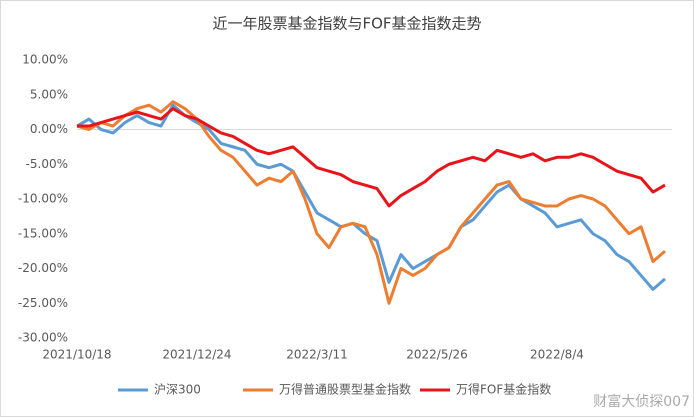  What do you see at coordinates (43, 233) in the screenshot?
I see `y-tick-label: -15.00%` at bounding box center [43, 233].